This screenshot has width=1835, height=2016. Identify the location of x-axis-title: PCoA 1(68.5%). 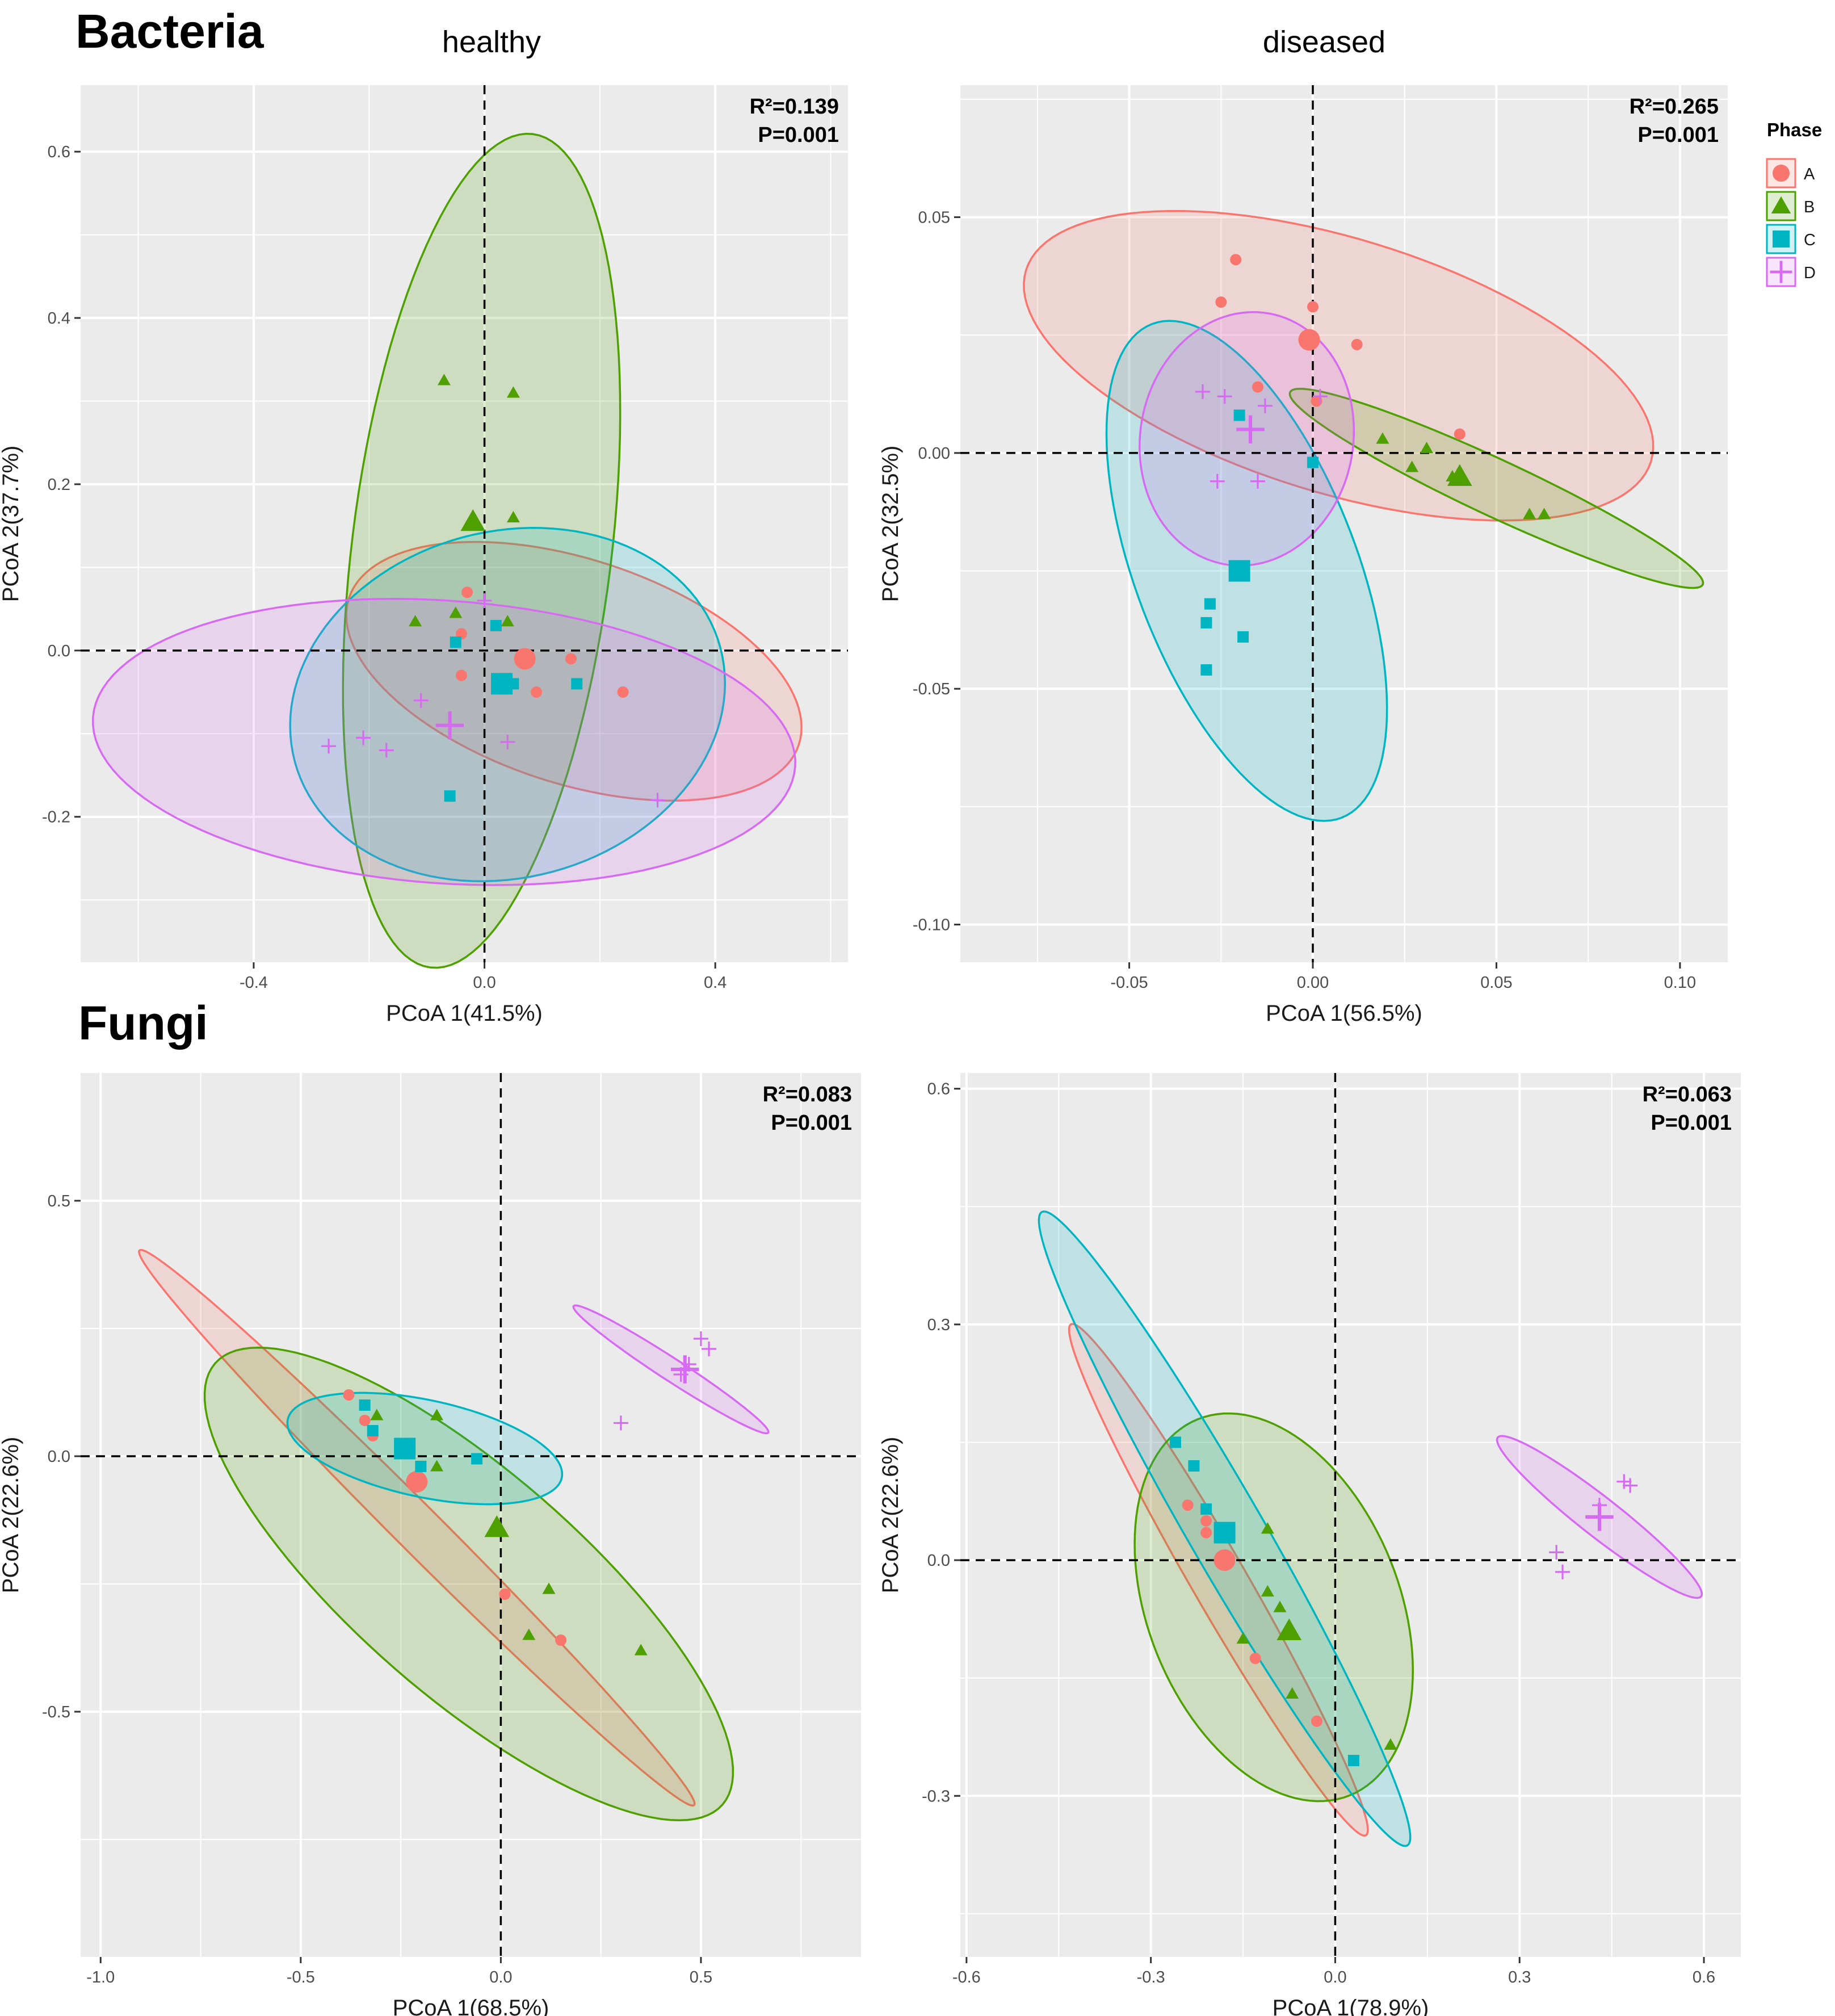
(471, 2006).